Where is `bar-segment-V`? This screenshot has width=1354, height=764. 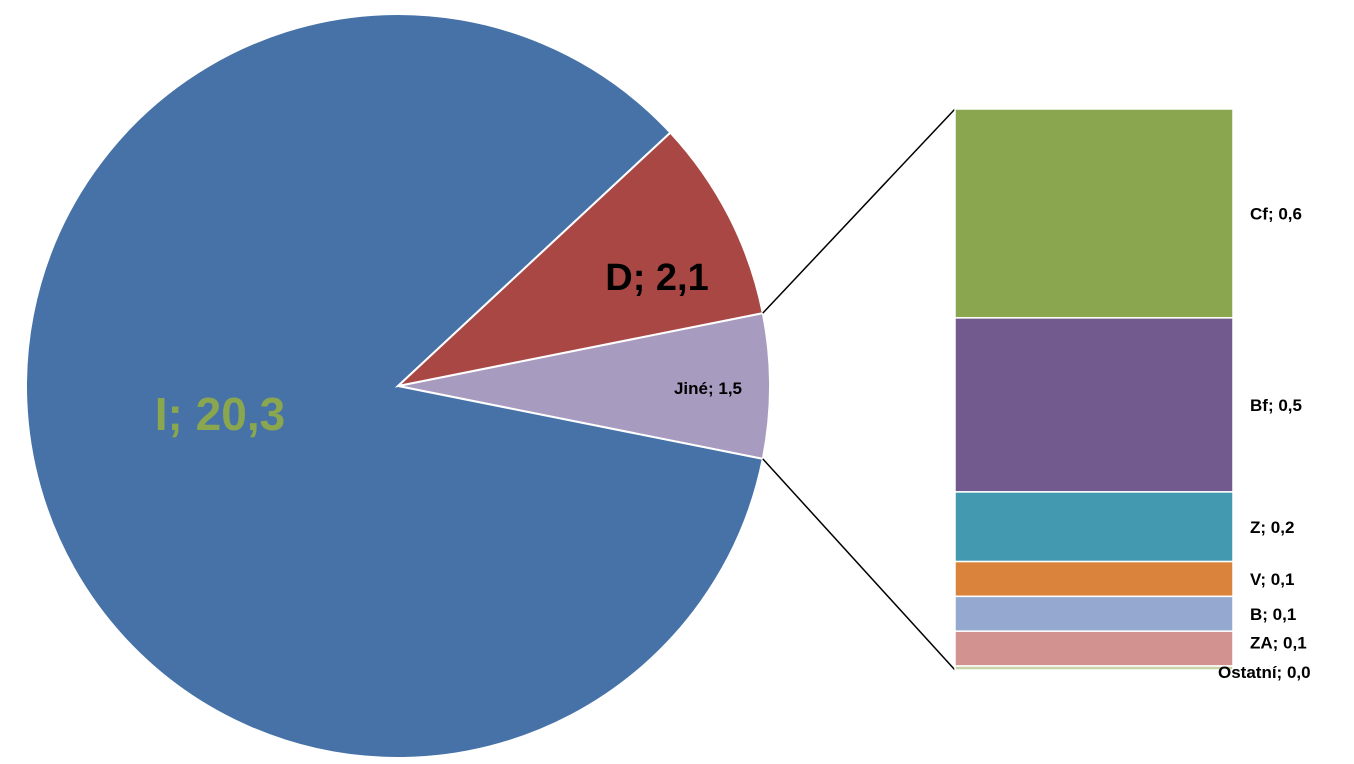
bar-segment-V is located at coordinates (1094, 579).